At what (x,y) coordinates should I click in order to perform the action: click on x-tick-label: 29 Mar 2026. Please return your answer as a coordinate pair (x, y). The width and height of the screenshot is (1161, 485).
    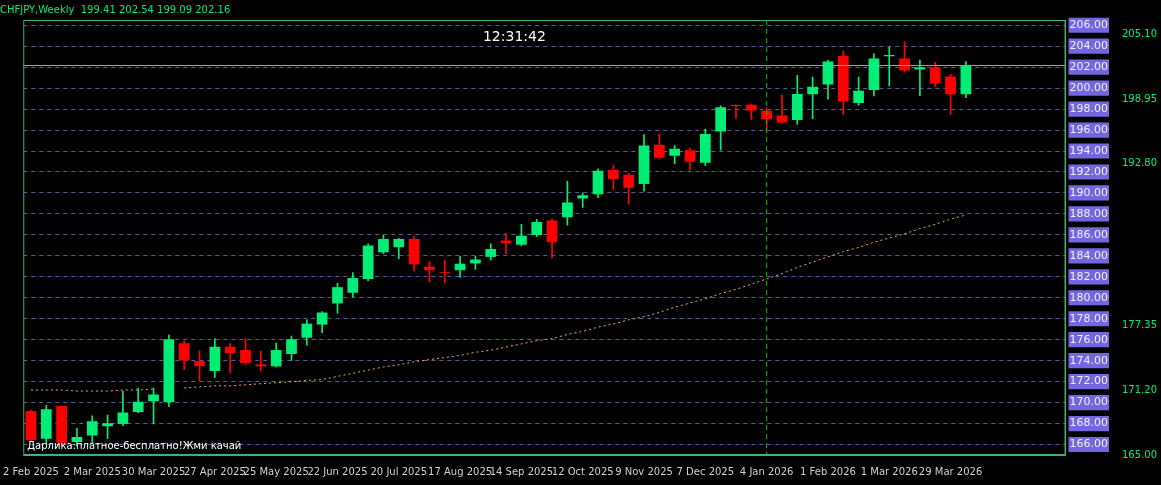
    Looking at the image, I should click on (950, 471).